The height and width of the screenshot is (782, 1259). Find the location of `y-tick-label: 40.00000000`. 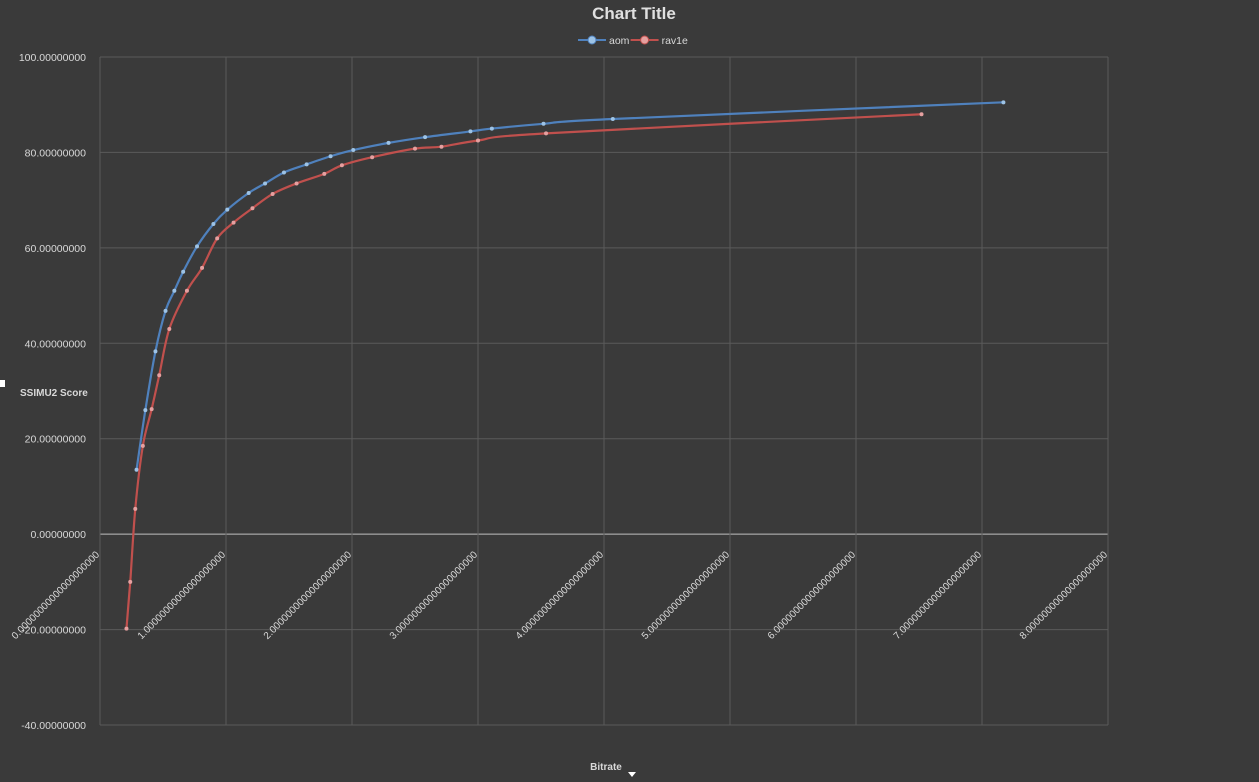

y-tick-label: 40.00000000 is located at coordinates (55, 344).